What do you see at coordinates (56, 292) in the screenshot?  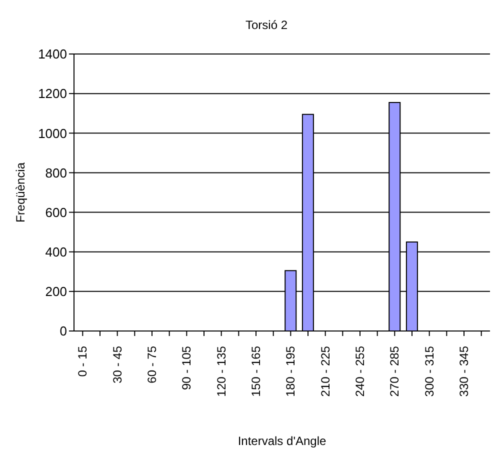 I see `y-tick-label: 200` at bounding box center [56, 292].